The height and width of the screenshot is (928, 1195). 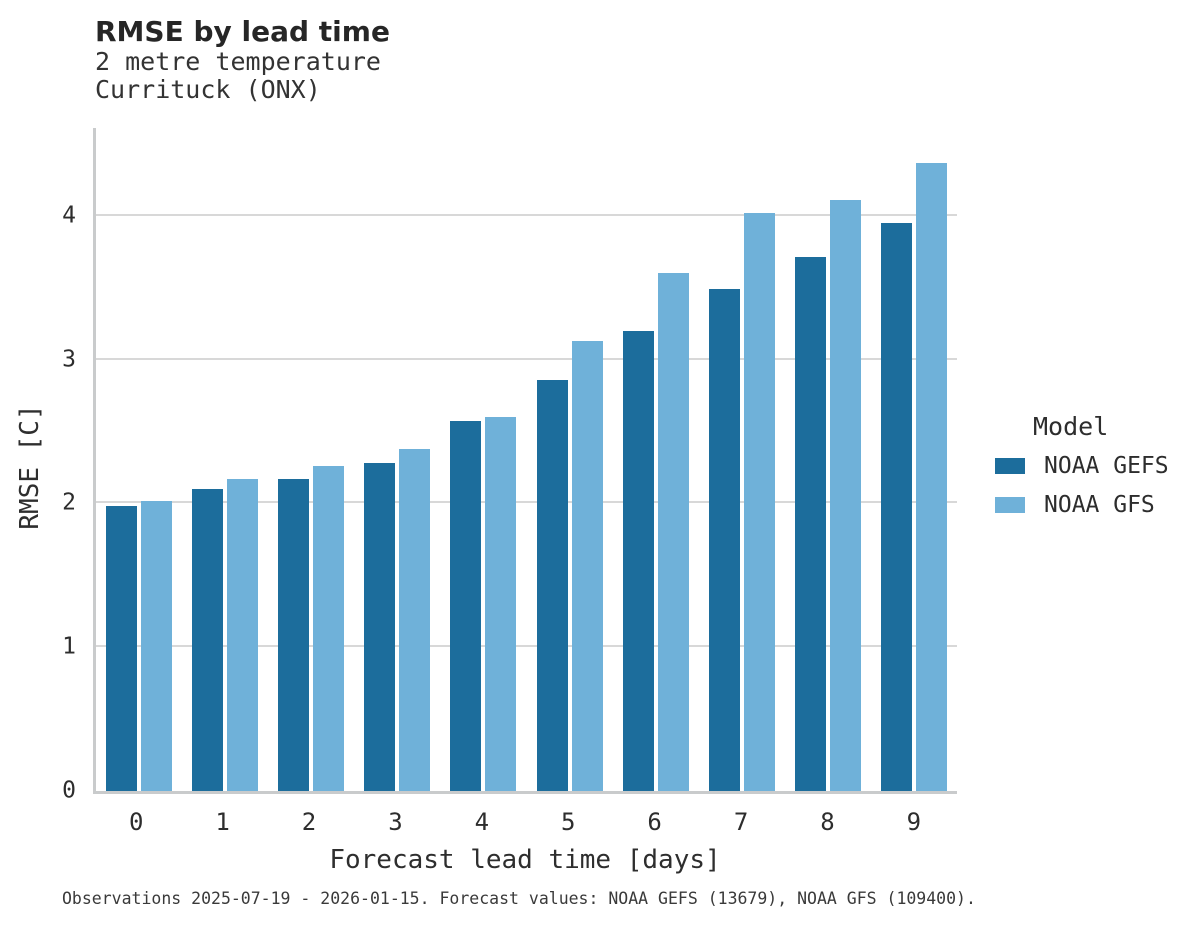 I want to click on x-tick-label-4: 4, so click(x=482, y=822).